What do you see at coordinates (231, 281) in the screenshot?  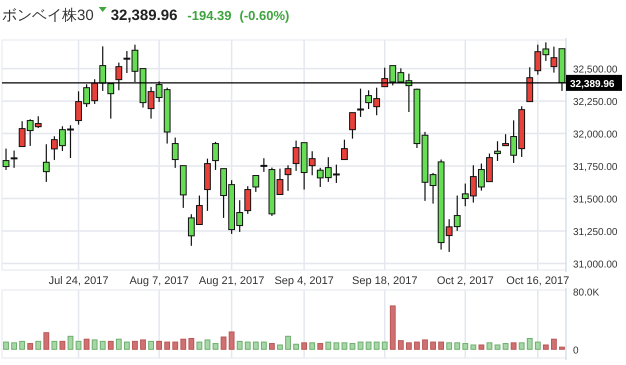 I see `x-tick-label: Aug 21, 2017` at bounding box center [231, 281].